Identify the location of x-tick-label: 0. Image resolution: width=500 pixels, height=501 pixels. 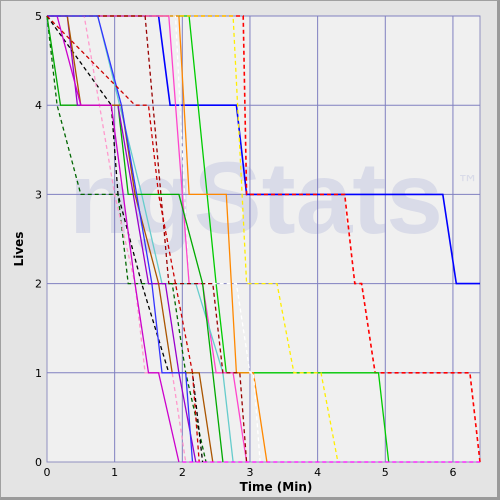
(47, 472).